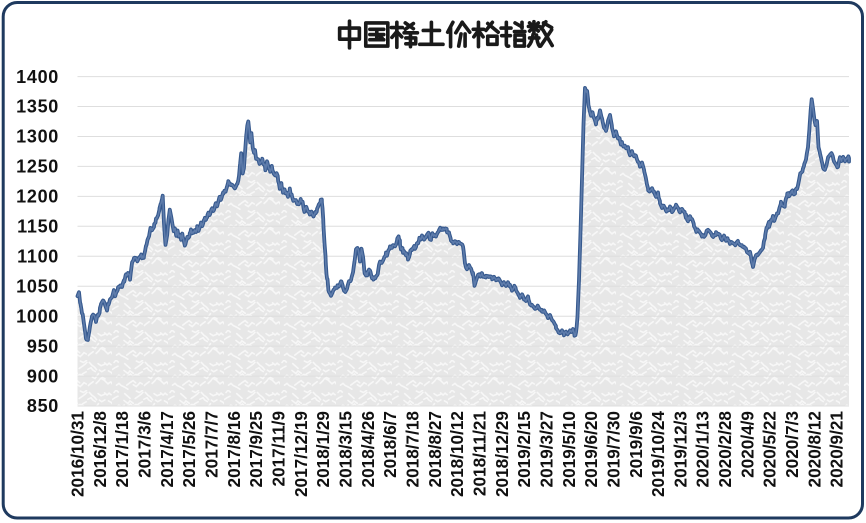 This screenshot has height=523, width=866. I want to click on svg-text: 2017/11/9, so click(279, 449).